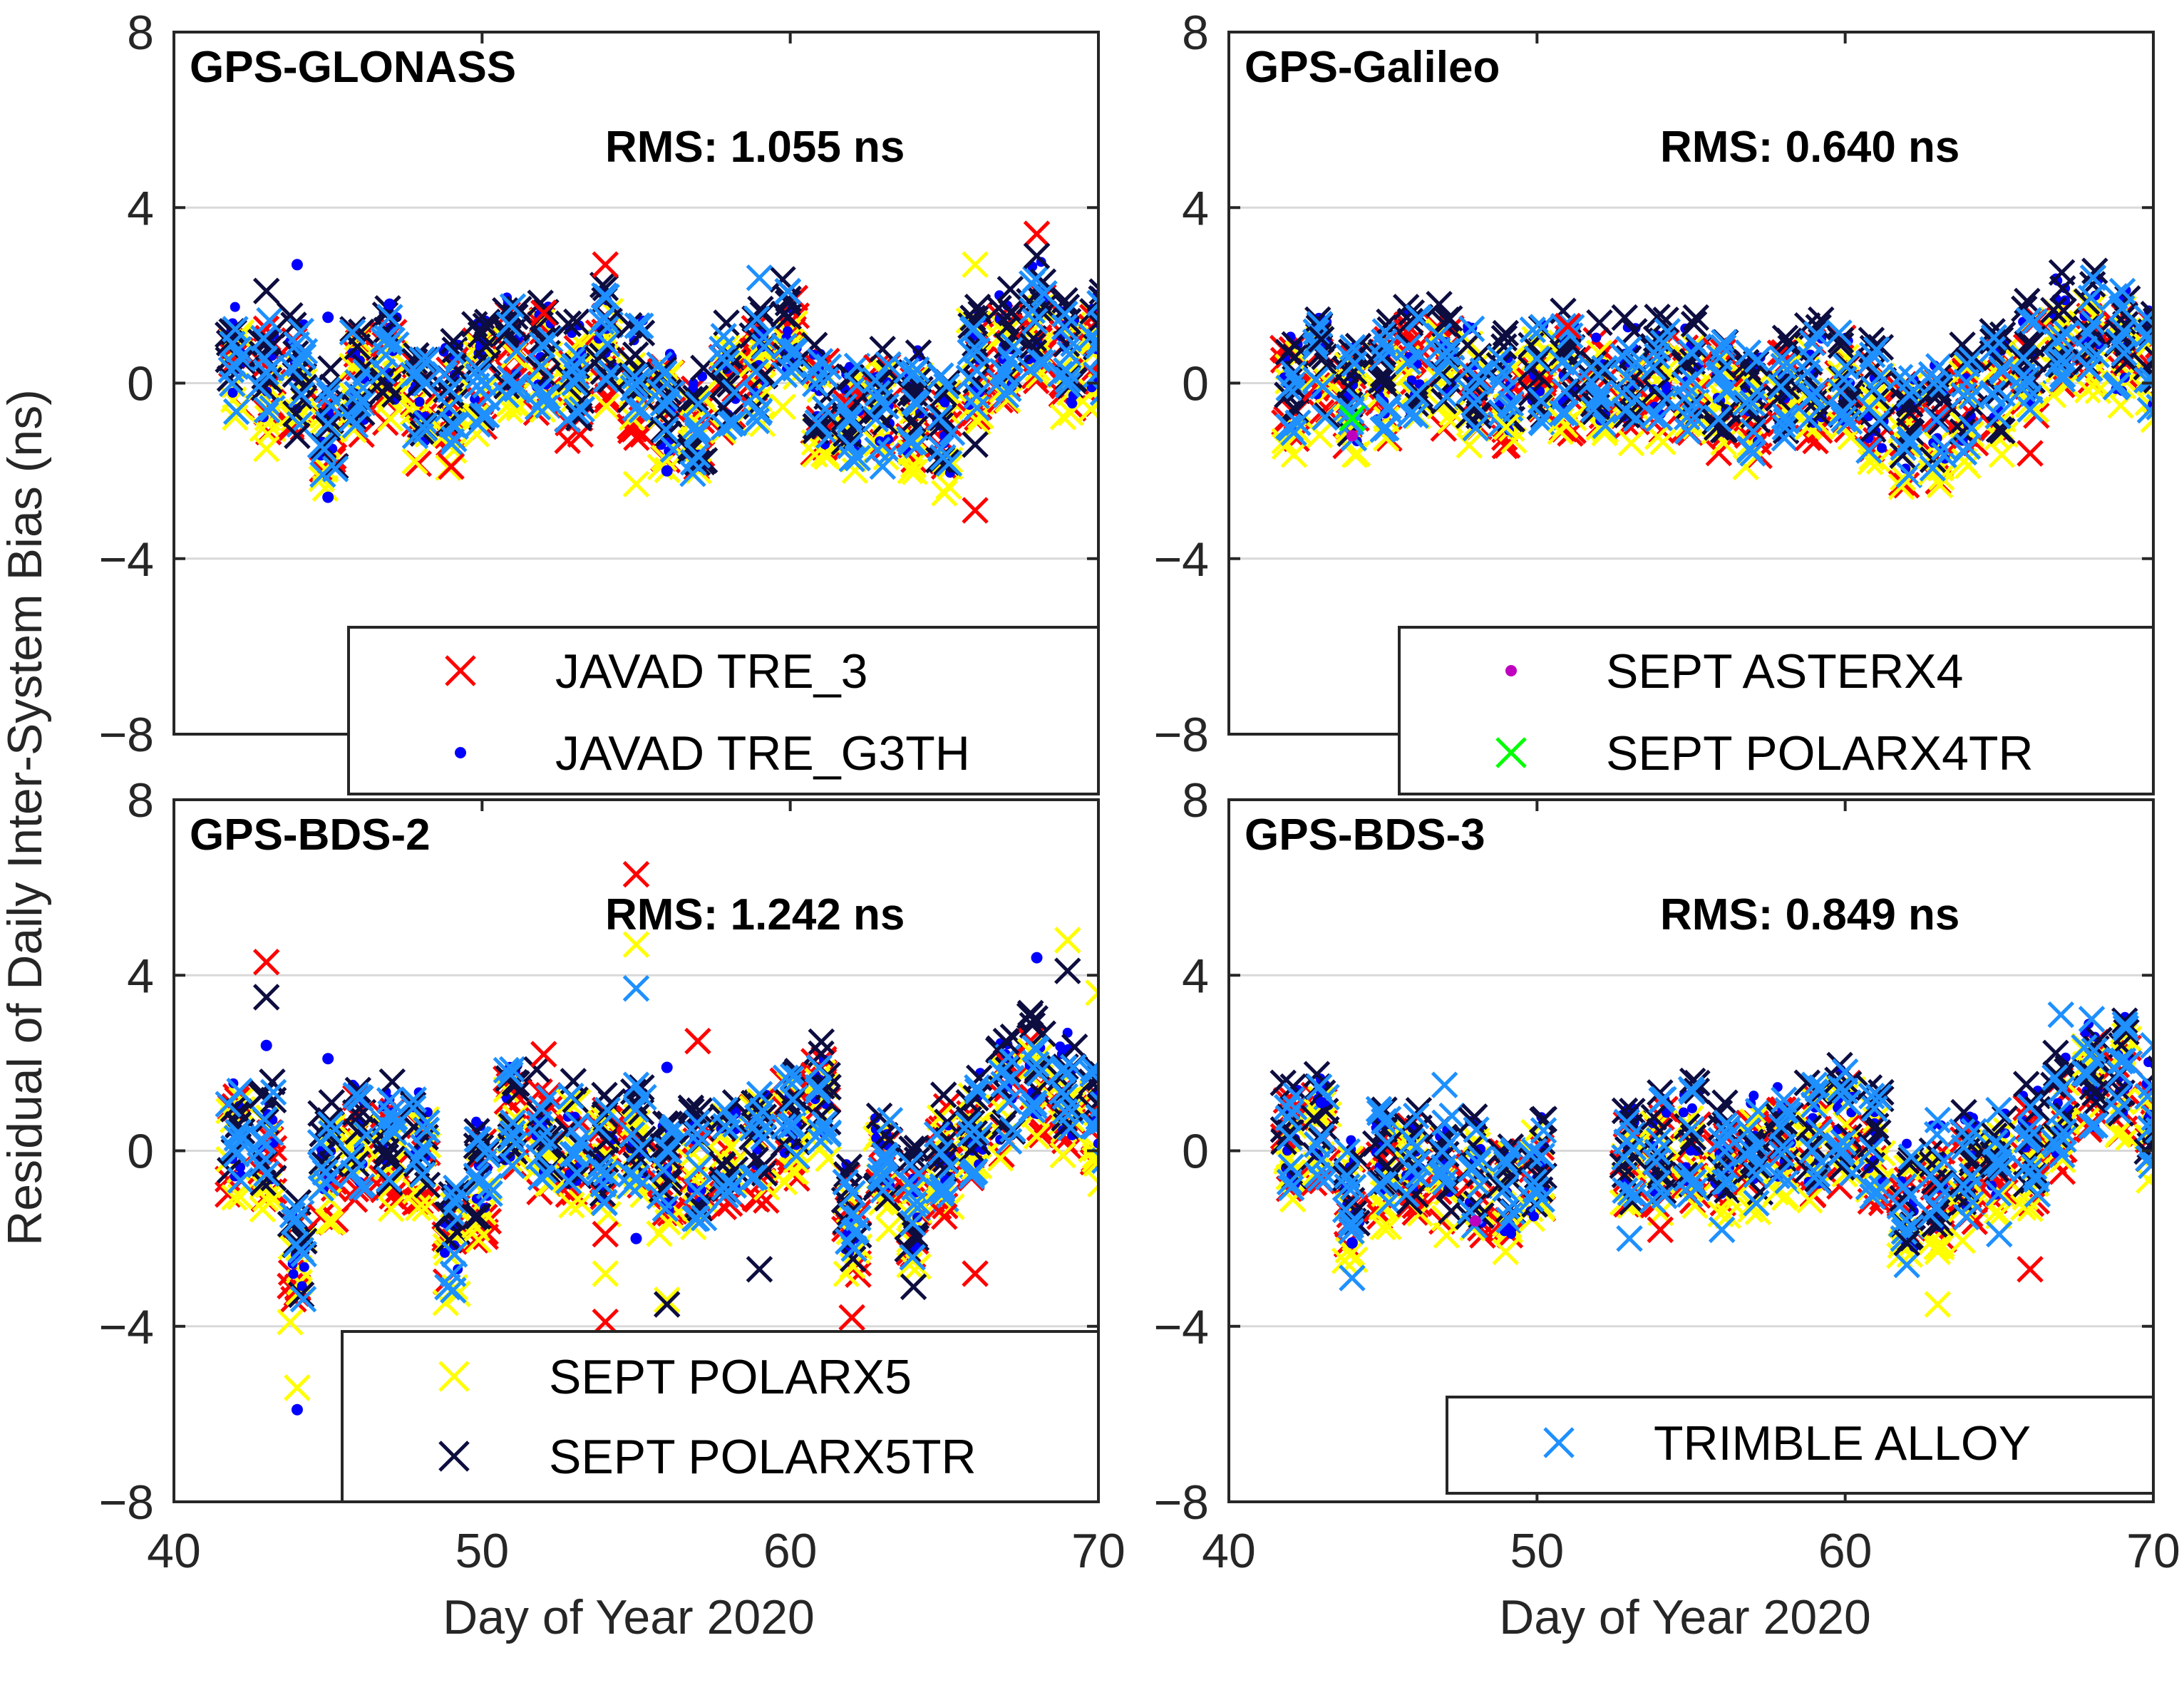 This screenshot has width=2184, height=1685. I want to click on legend-label: JAVAD TRE_3, so click(711, 671).